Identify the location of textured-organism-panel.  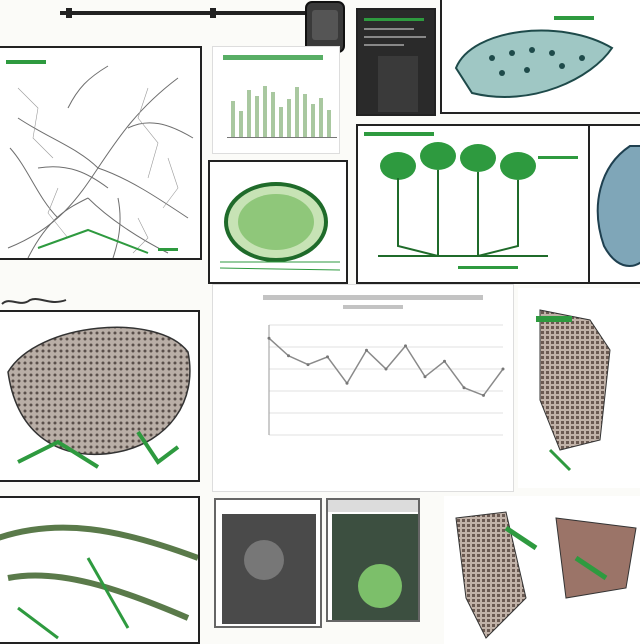
(100, 396).